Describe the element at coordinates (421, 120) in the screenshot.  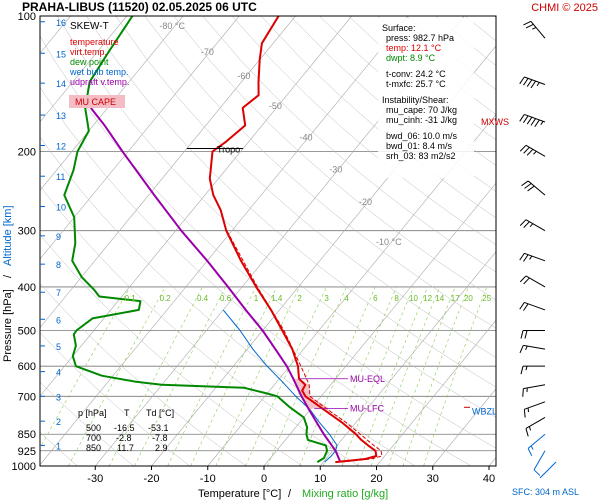
I see `surface-info-line: mu_cinh: -31 J/kg` at that location.